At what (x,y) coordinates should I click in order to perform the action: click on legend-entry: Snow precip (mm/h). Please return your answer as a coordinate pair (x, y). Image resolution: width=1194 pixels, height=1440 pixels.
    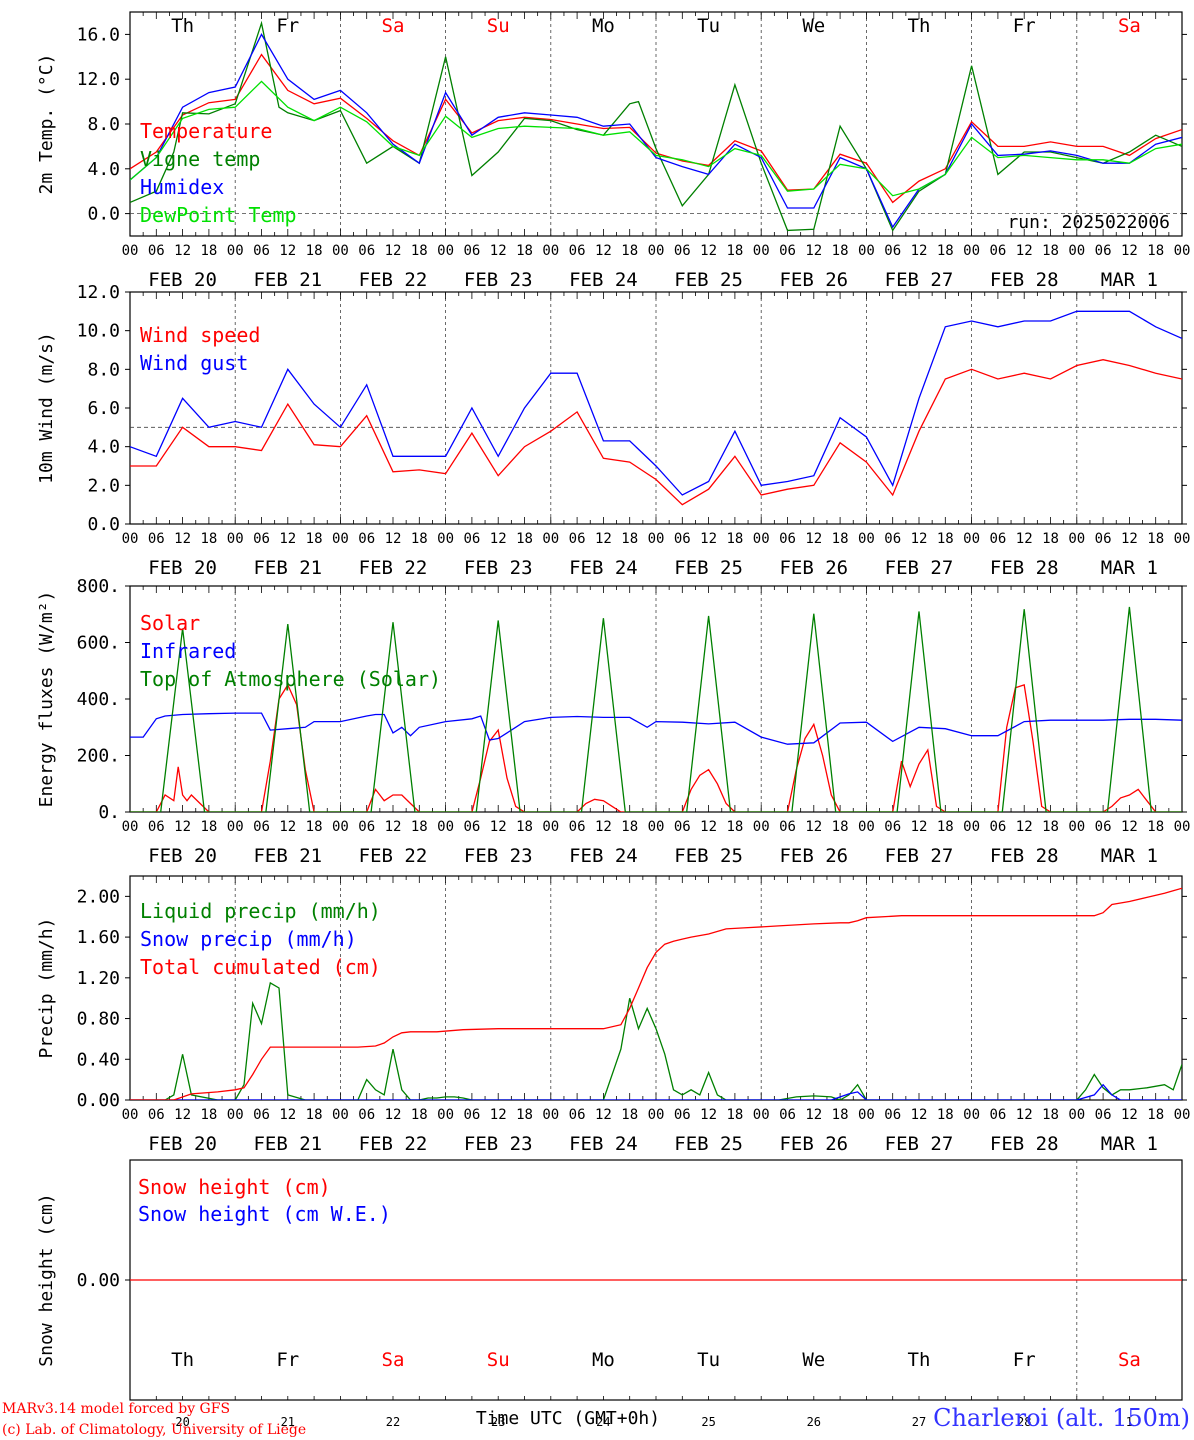
    Looking at the image, I should click on (248, 939).